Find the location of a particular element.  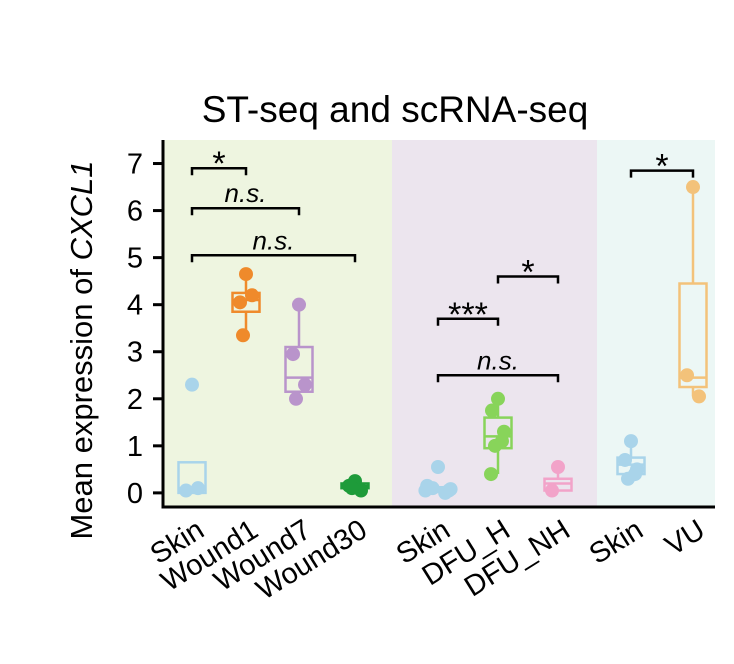

y-axis-label-prefix: Mean expression of is located at coordinates (81, 399).